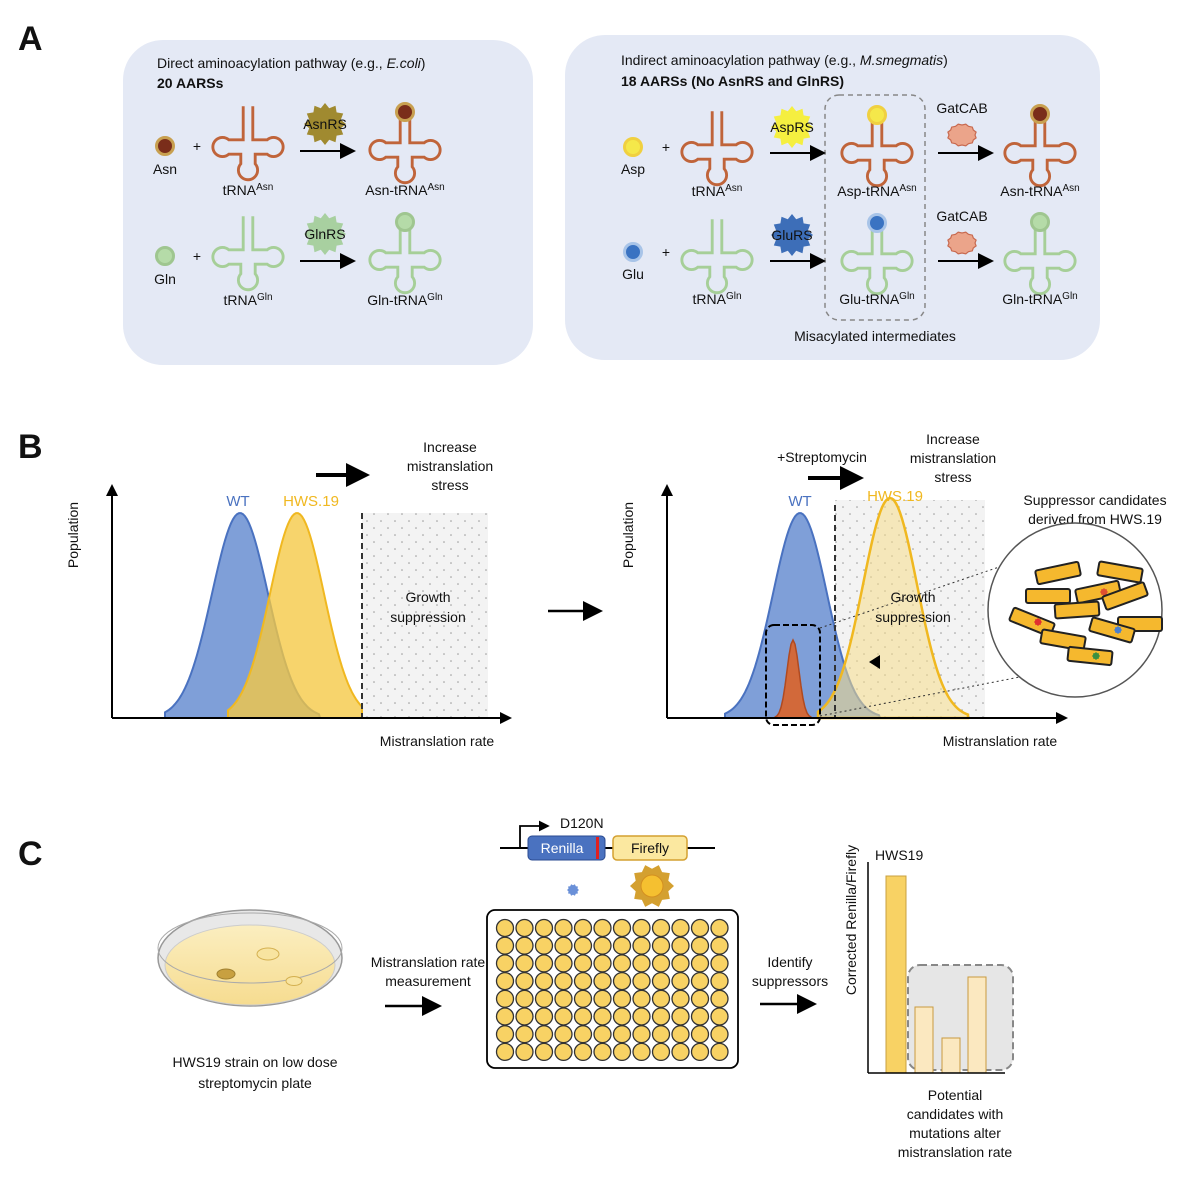 Image resolution: width=1186 pixels, height=1179 pixels. Describe the element at coordinates (869, 299) in the screenshot. I see `label-base: Glu-tRNA` at that location.